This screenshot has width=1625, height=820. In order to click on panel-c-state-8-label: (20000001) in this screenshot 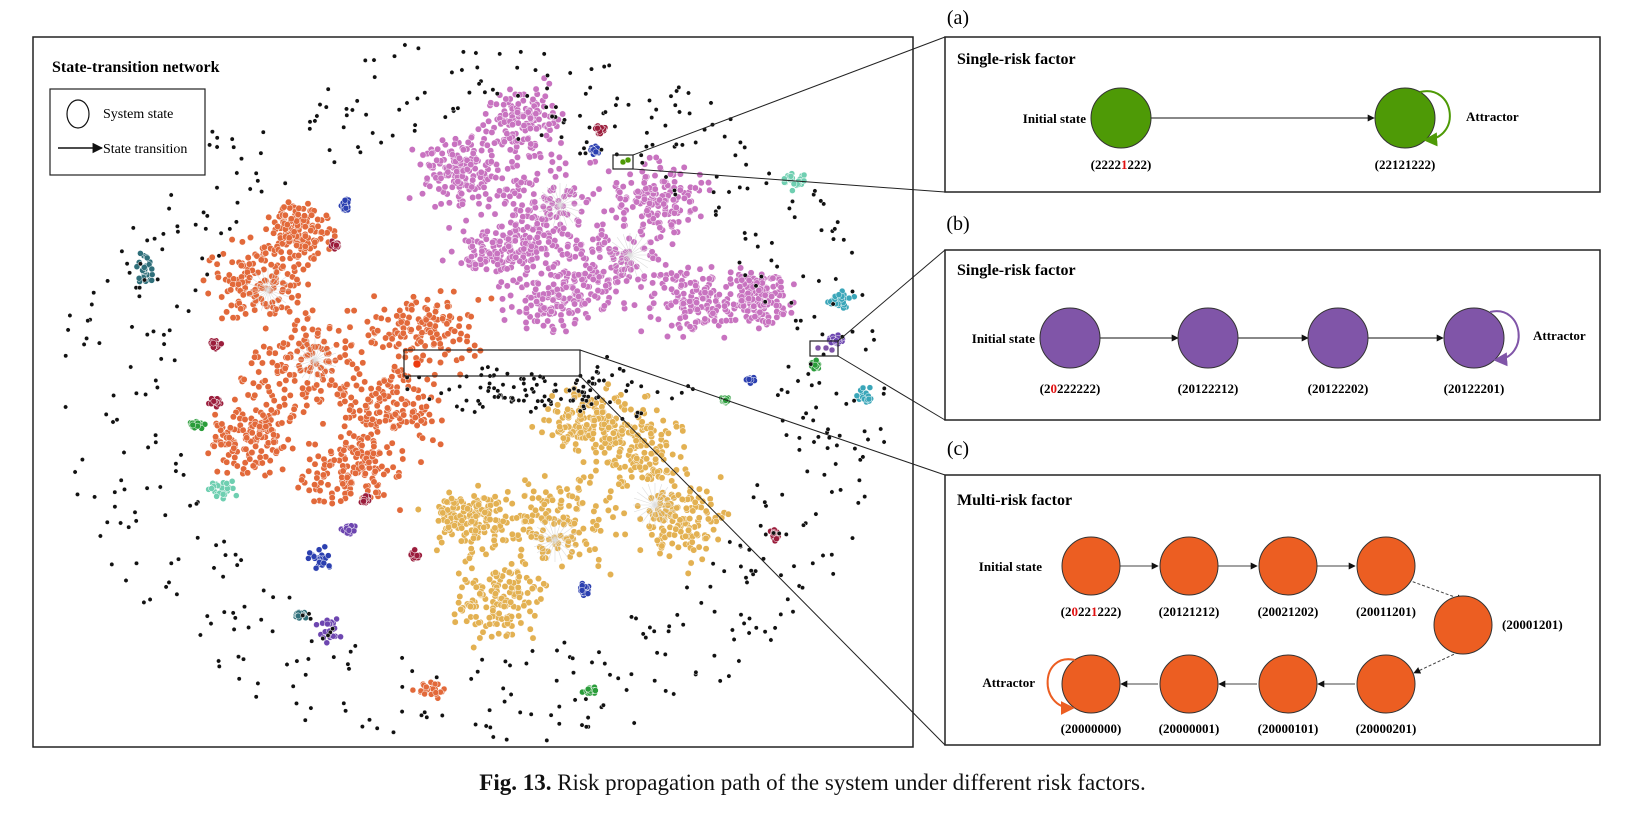, I will do `click(1189, 728)`.